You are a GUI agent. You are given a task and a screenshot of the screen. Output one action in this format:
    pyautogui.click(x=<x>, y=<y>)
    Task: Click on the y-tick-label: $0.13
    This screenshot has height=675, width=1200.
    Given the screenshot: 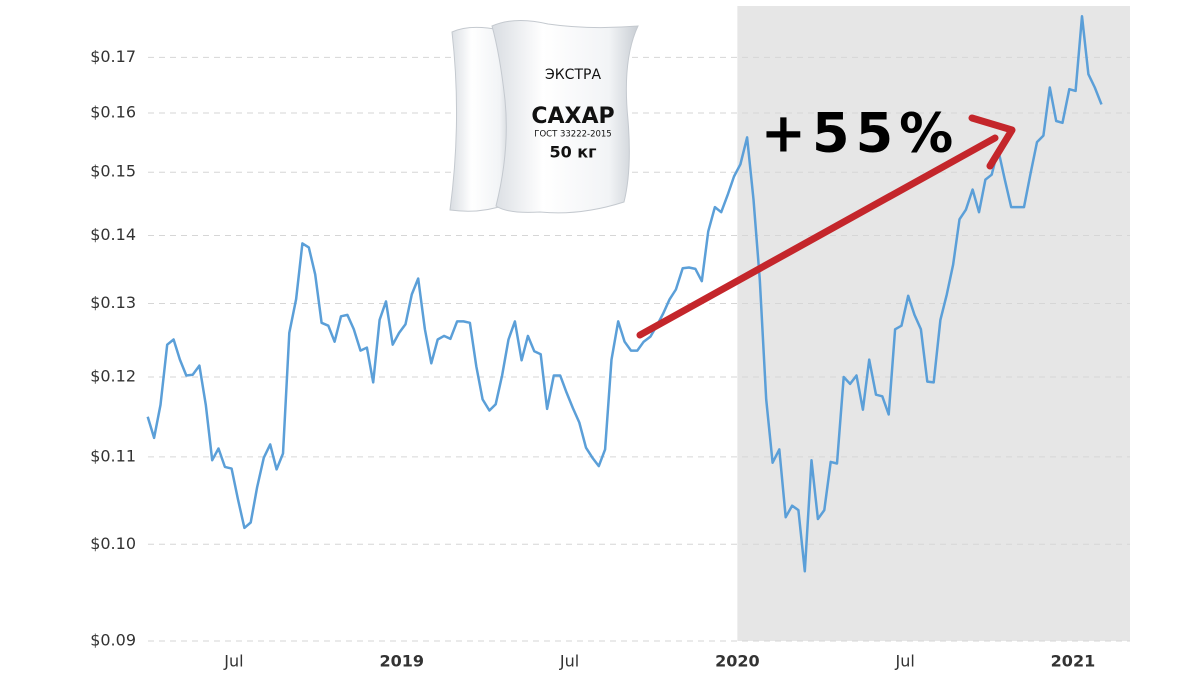 What is the action you would take?
    pyautogui.click(x=113, y=302)
    